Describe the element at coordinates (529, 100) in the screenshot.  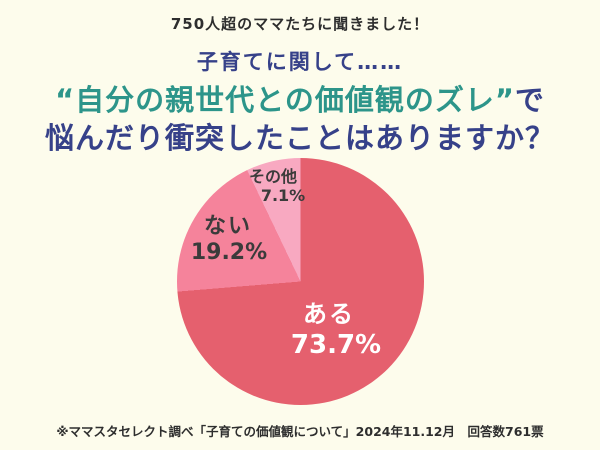
I see `headline-particle: で` at that location.